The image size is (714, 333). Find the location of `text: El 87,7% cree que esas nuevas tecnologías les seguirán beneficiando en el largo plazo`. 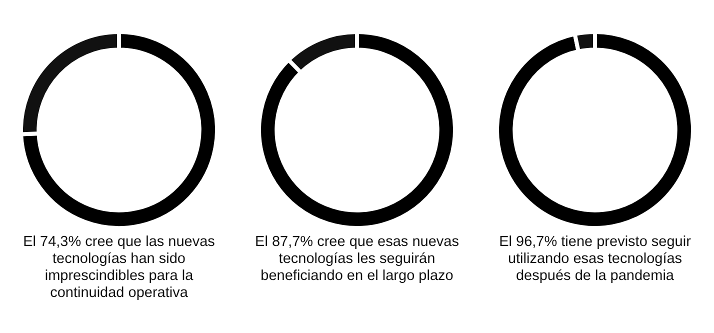

text: El 87,7% cree que esas nuevas tecnologías les seguirán beneficiando en el largo plazo is located at coordinates (357, 259).